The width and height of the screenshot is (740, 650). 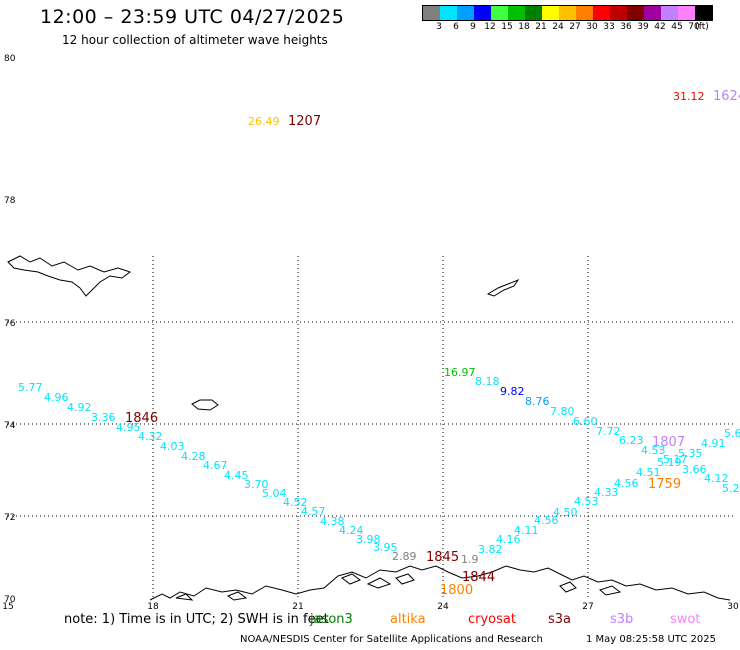 I want to click on swh-value: 4.67, so click(x=215, y=465).